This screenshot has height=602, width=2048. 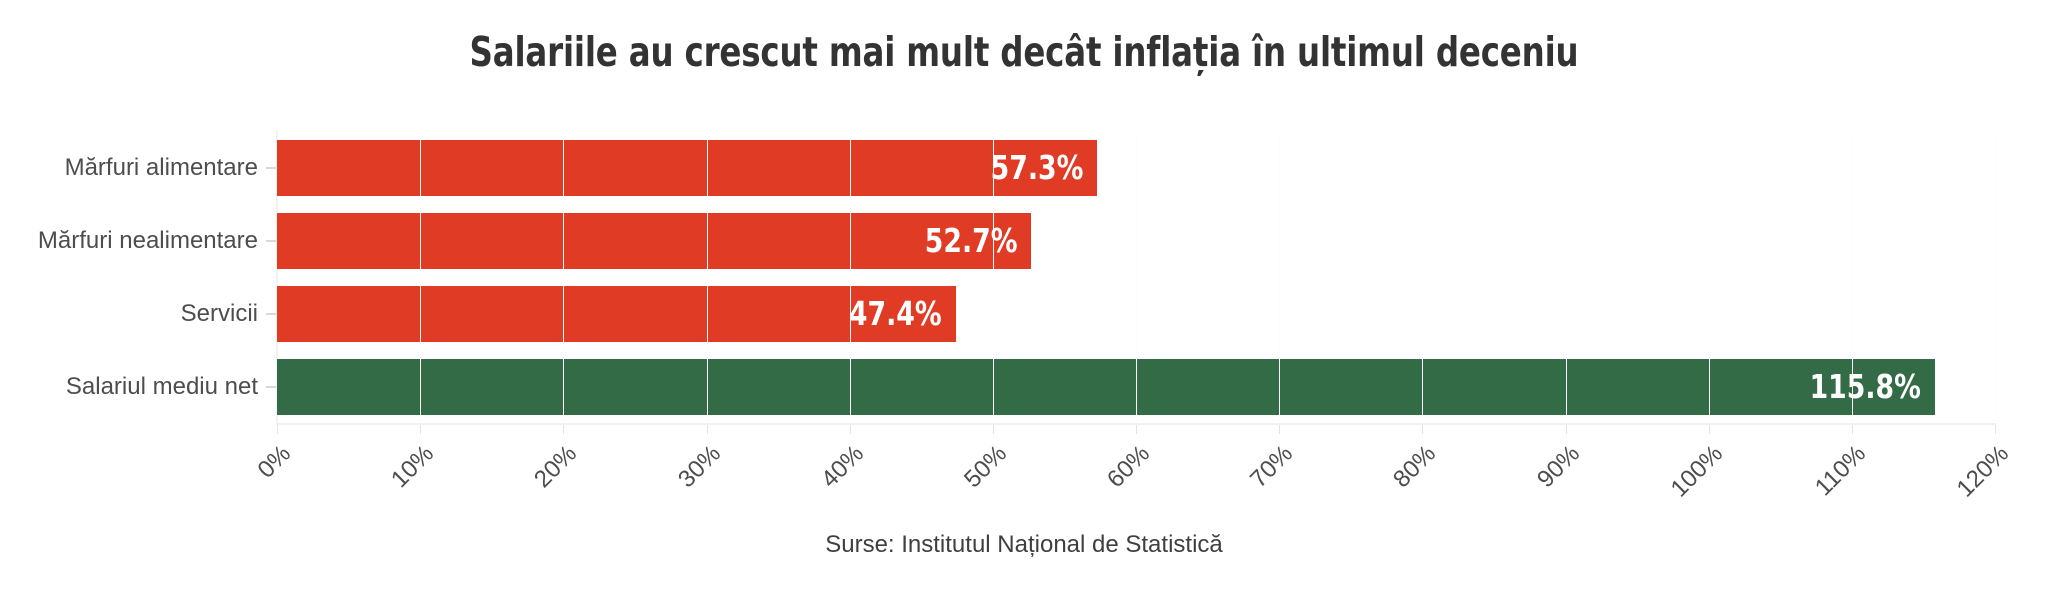 What do you see at coordinates (971, 240) in the screenshot?
I see `bar-value-label-2: 52.7%` at bounding box center [971, 240].